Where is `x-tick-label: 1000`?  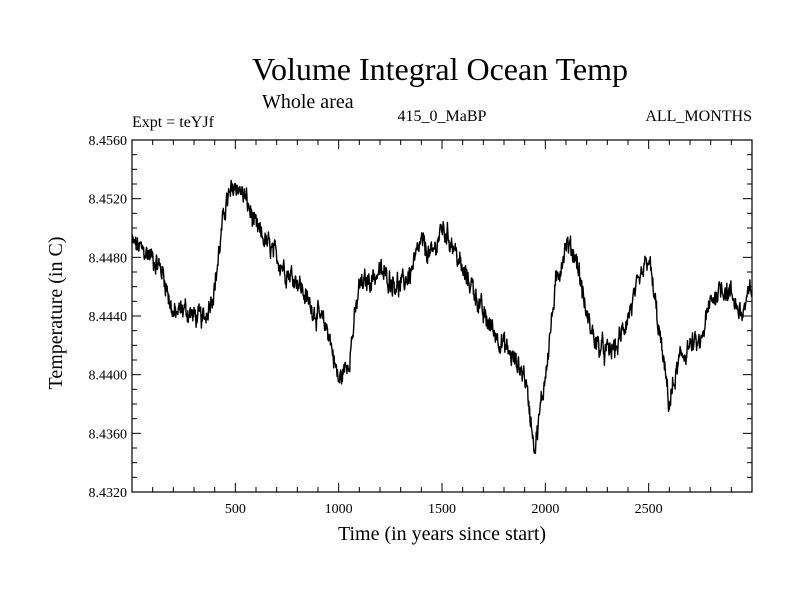 x-tick-label: 1000 is located at coordinates (339, 509).